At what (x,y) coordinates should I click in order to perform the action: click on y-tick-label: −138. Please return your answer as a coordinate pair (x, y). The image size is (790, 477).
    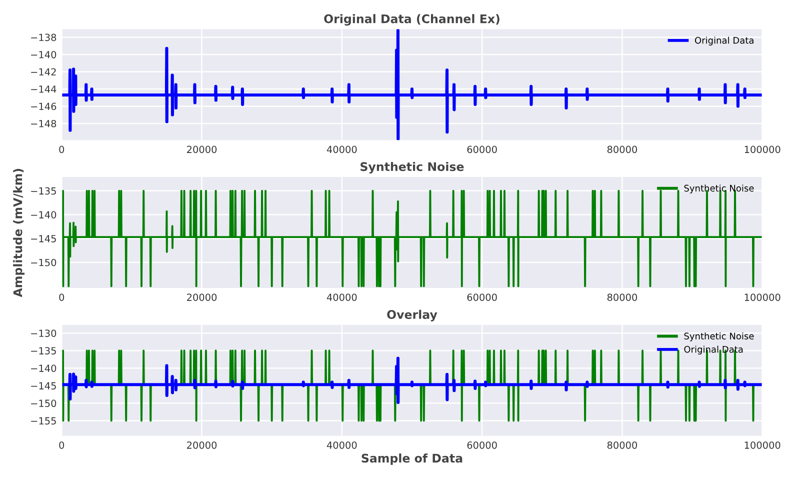
    Looking at the image, I should click on (43, 38).